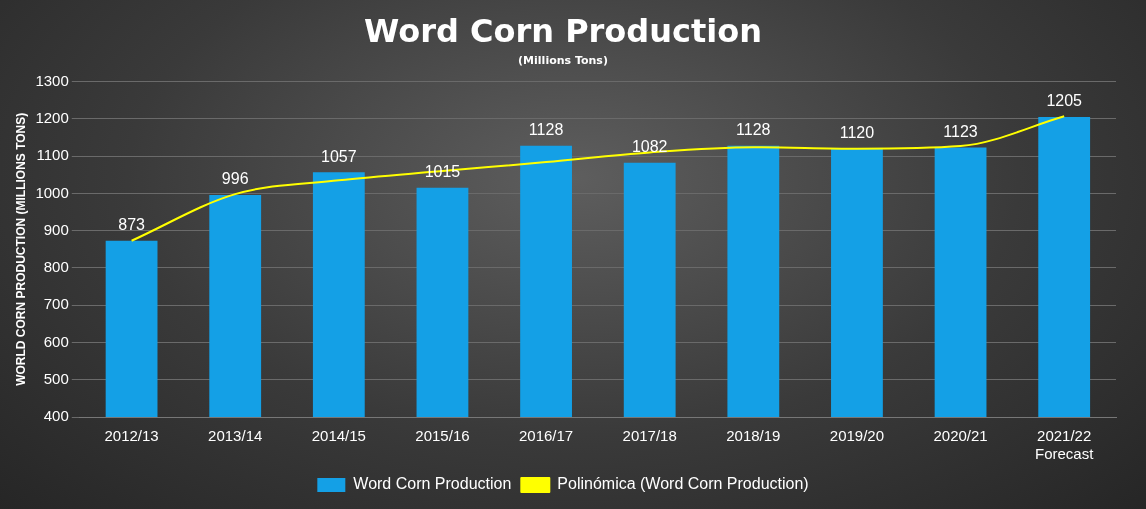  I want to click on x-tick-label: 2021/22 Forecast, so click(1065, 445).